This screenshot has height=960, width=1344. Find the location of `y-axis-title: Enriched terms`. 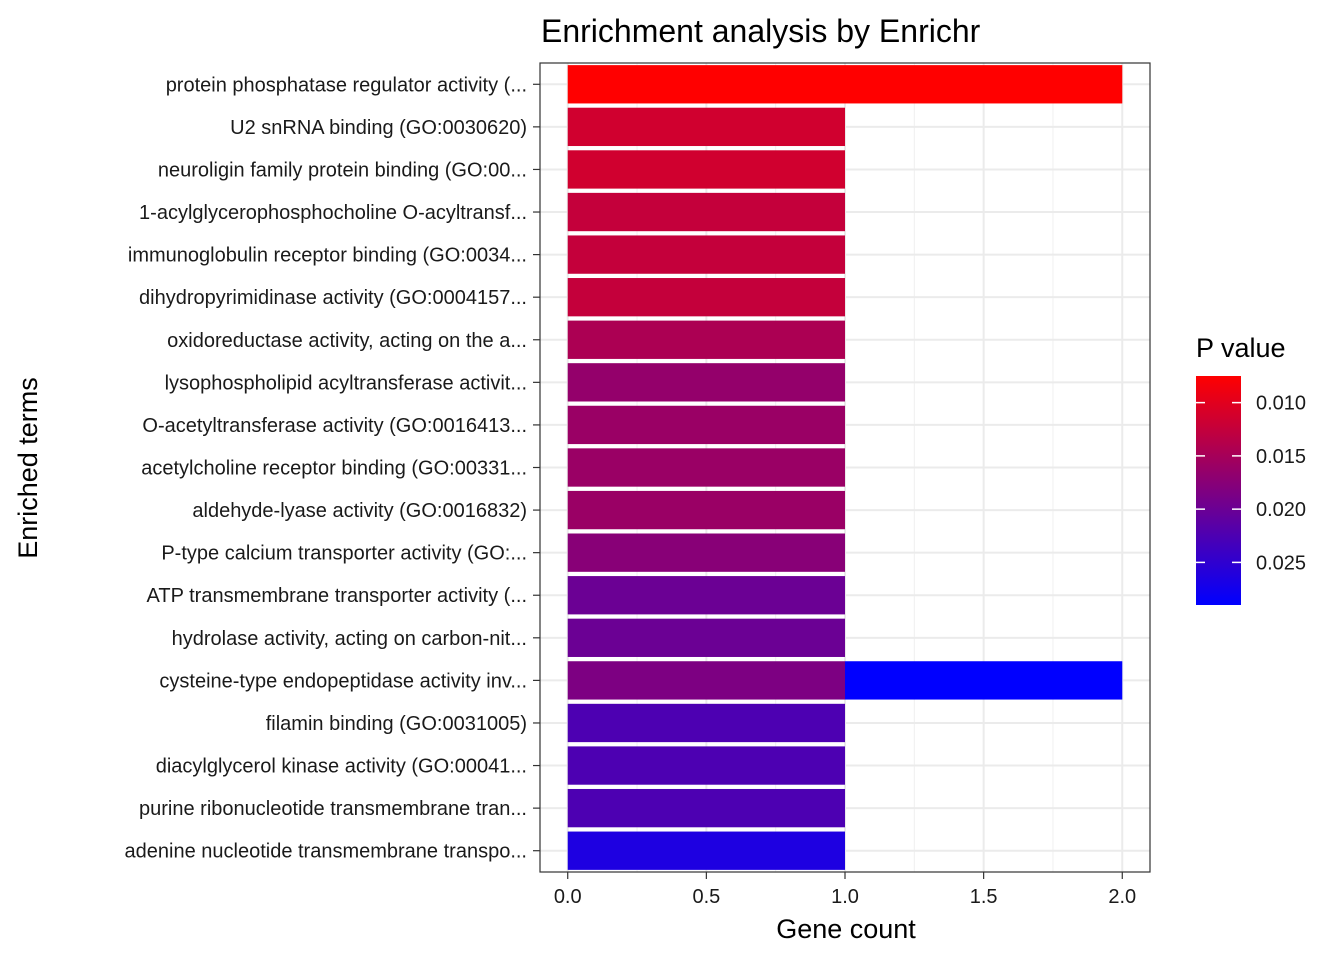

y-axis-title: Enriched terms is located at coordinates (28, 468).